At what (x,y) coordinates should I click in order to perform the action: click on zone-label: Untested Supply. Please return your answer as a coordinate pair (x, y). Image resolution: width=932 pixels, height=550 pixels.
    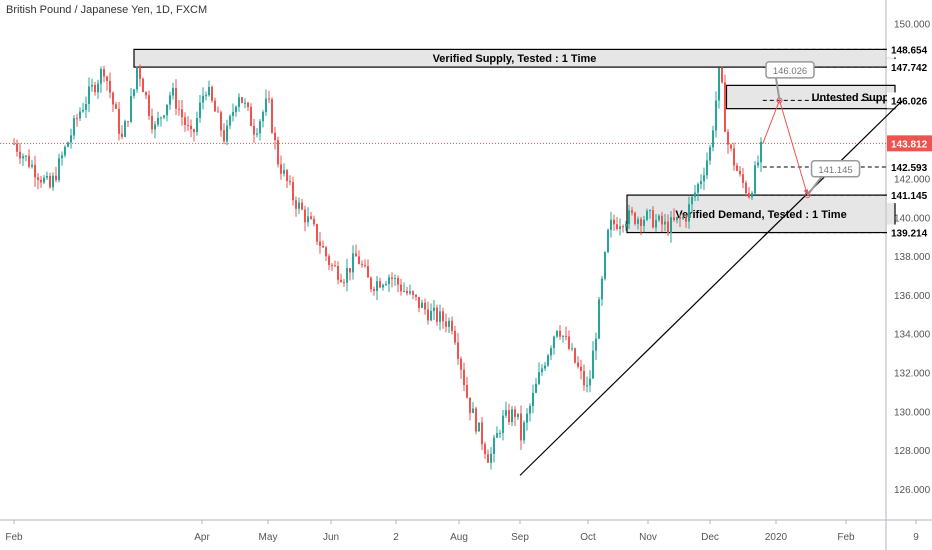
    Looking at the image, I should click on (856, 98).